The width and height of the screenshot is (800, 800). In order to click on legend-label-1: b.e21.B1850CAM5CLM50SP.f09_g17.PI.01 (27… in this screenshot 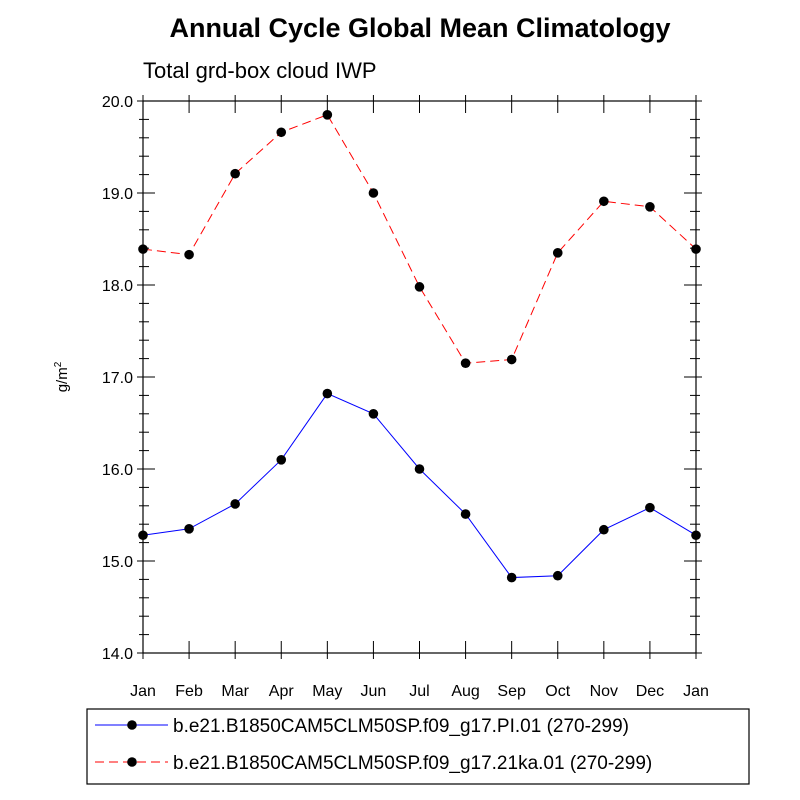, I will do `click(401, 726)`.